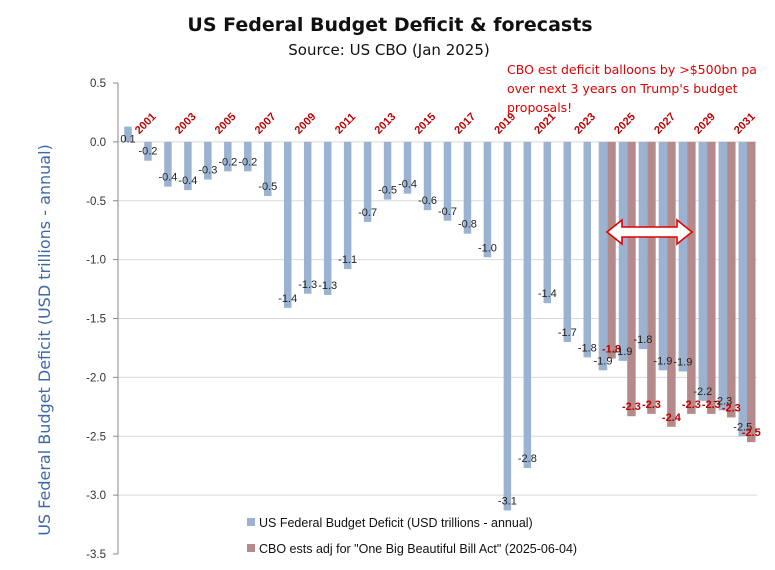  What do you see at coordinates (722, 401) in the screenshot?
I see `data-label-deficit-2030: -2.3` at bounding box center [722, 401].